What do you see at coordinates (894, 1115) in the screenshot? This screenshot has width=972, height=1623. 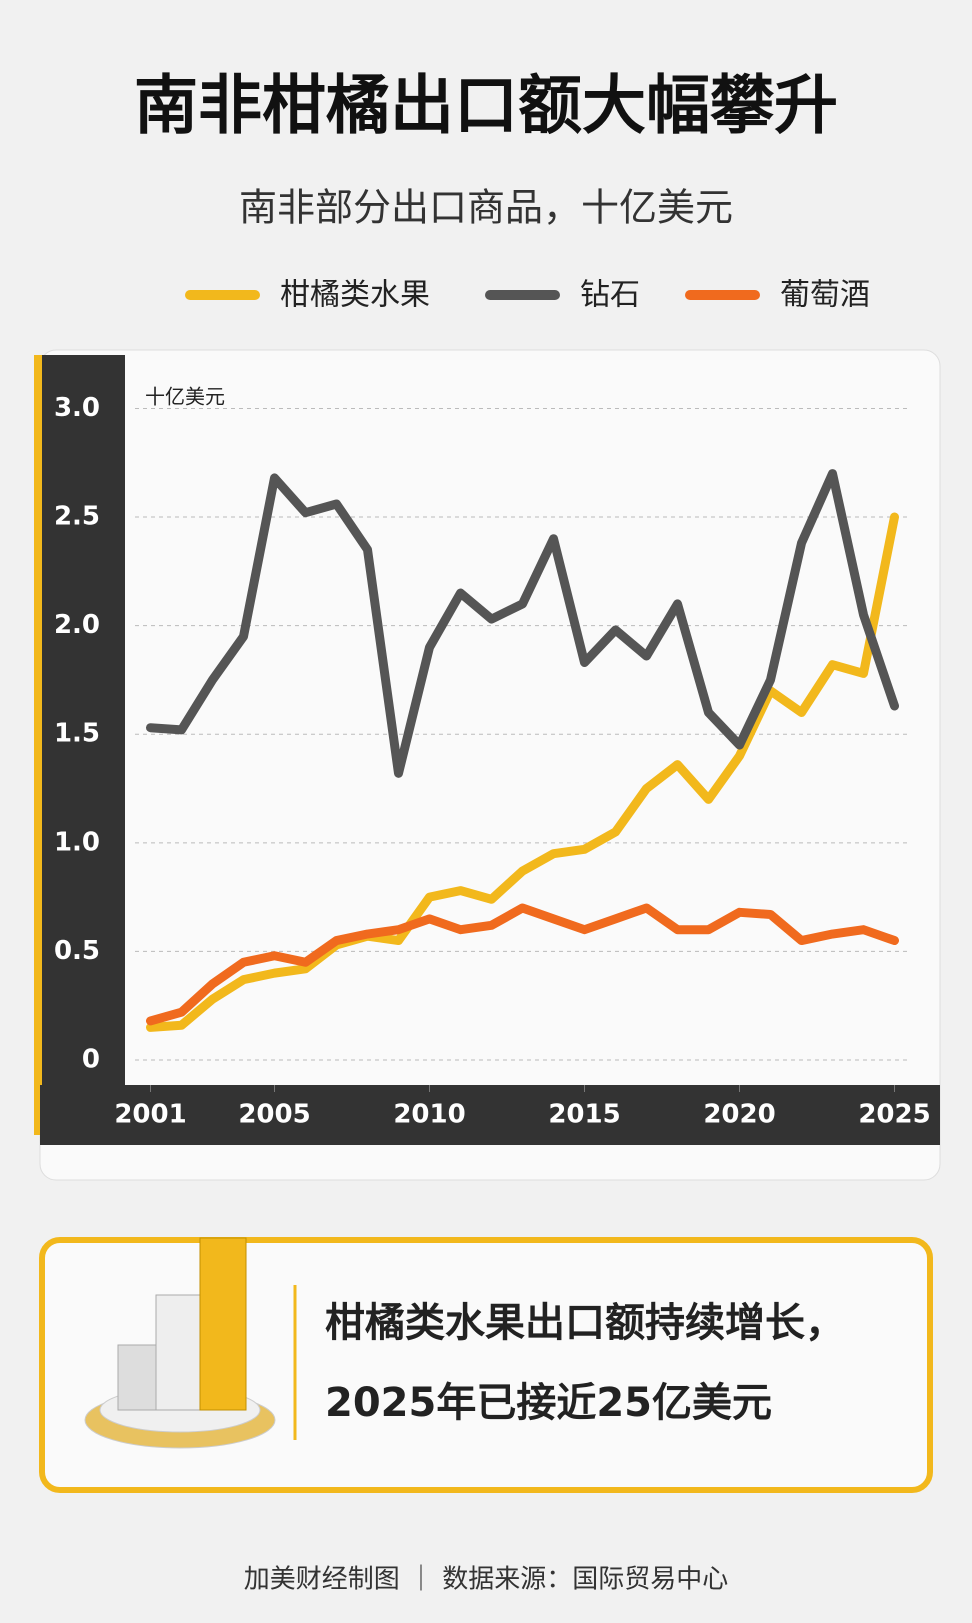 I see `x-tick-label: 2025` at bounding box center [894, 1115].